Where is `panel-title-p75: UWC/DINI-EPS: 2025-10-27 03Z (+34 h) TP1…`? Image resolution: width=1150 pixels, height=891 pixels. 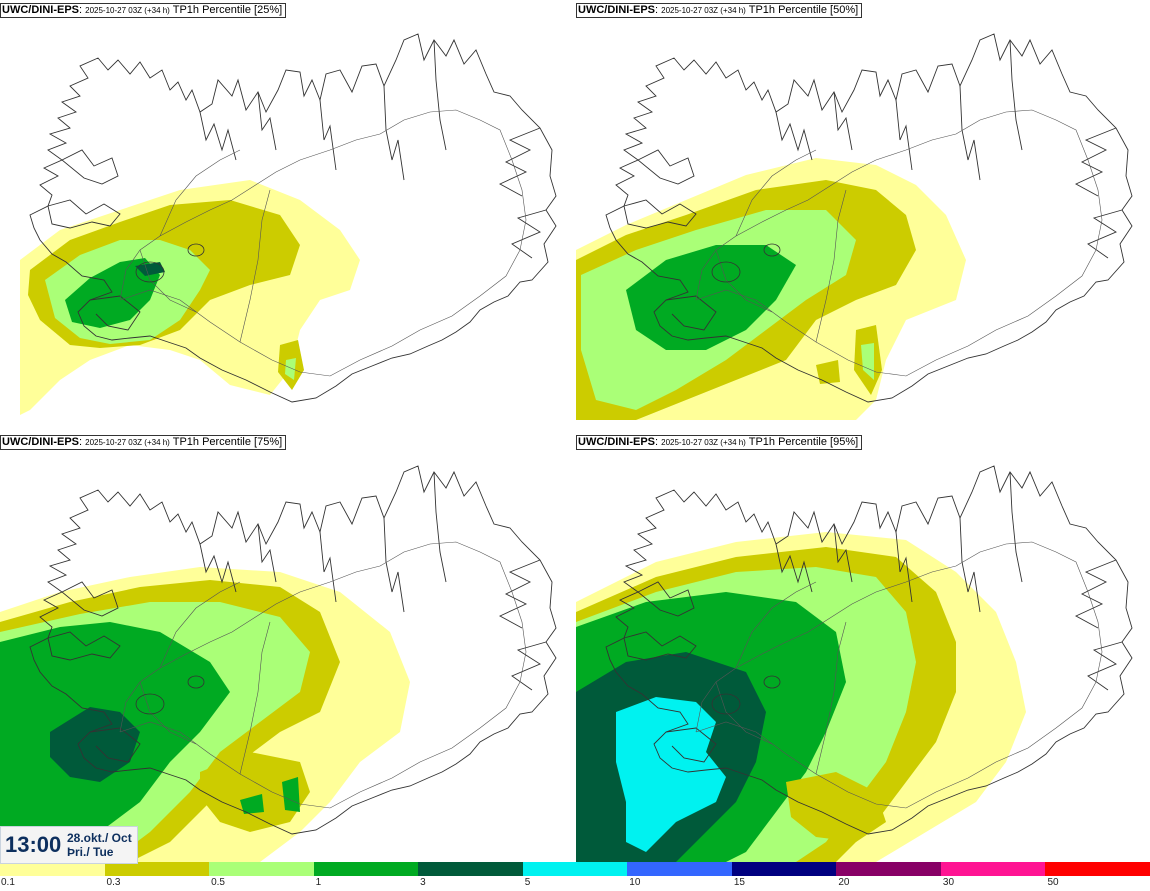
panel-title-p75: UWC/DINI-EPS: 2025-10-27 03Z (+34 h) TP1… is located at coordinates (143, 442).